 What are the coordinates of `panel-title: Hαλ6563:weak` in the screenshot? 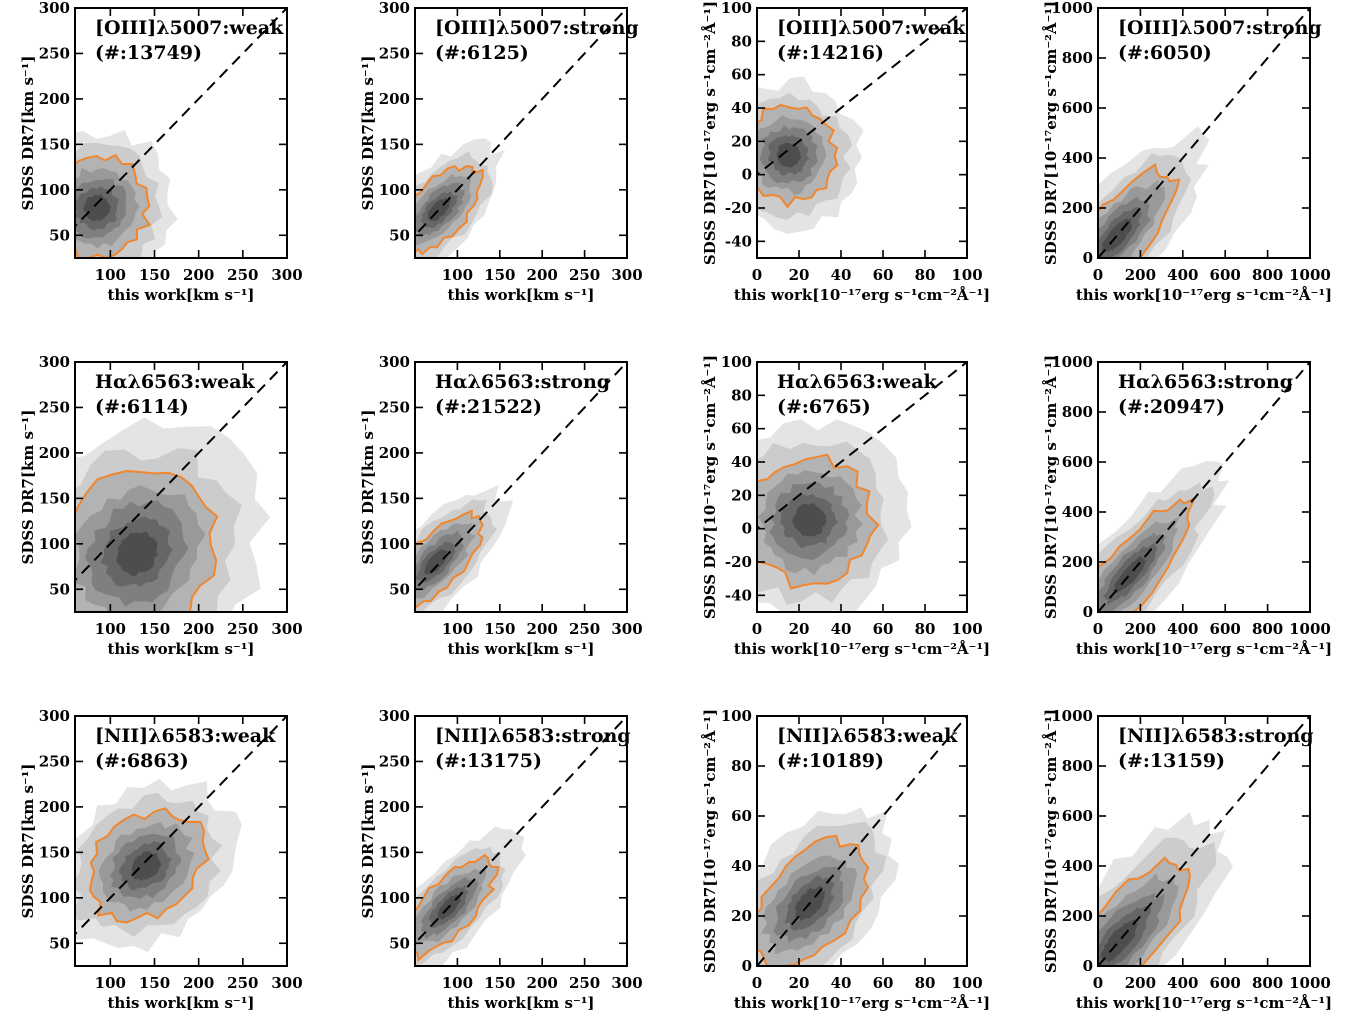 It's located at (857, 382).